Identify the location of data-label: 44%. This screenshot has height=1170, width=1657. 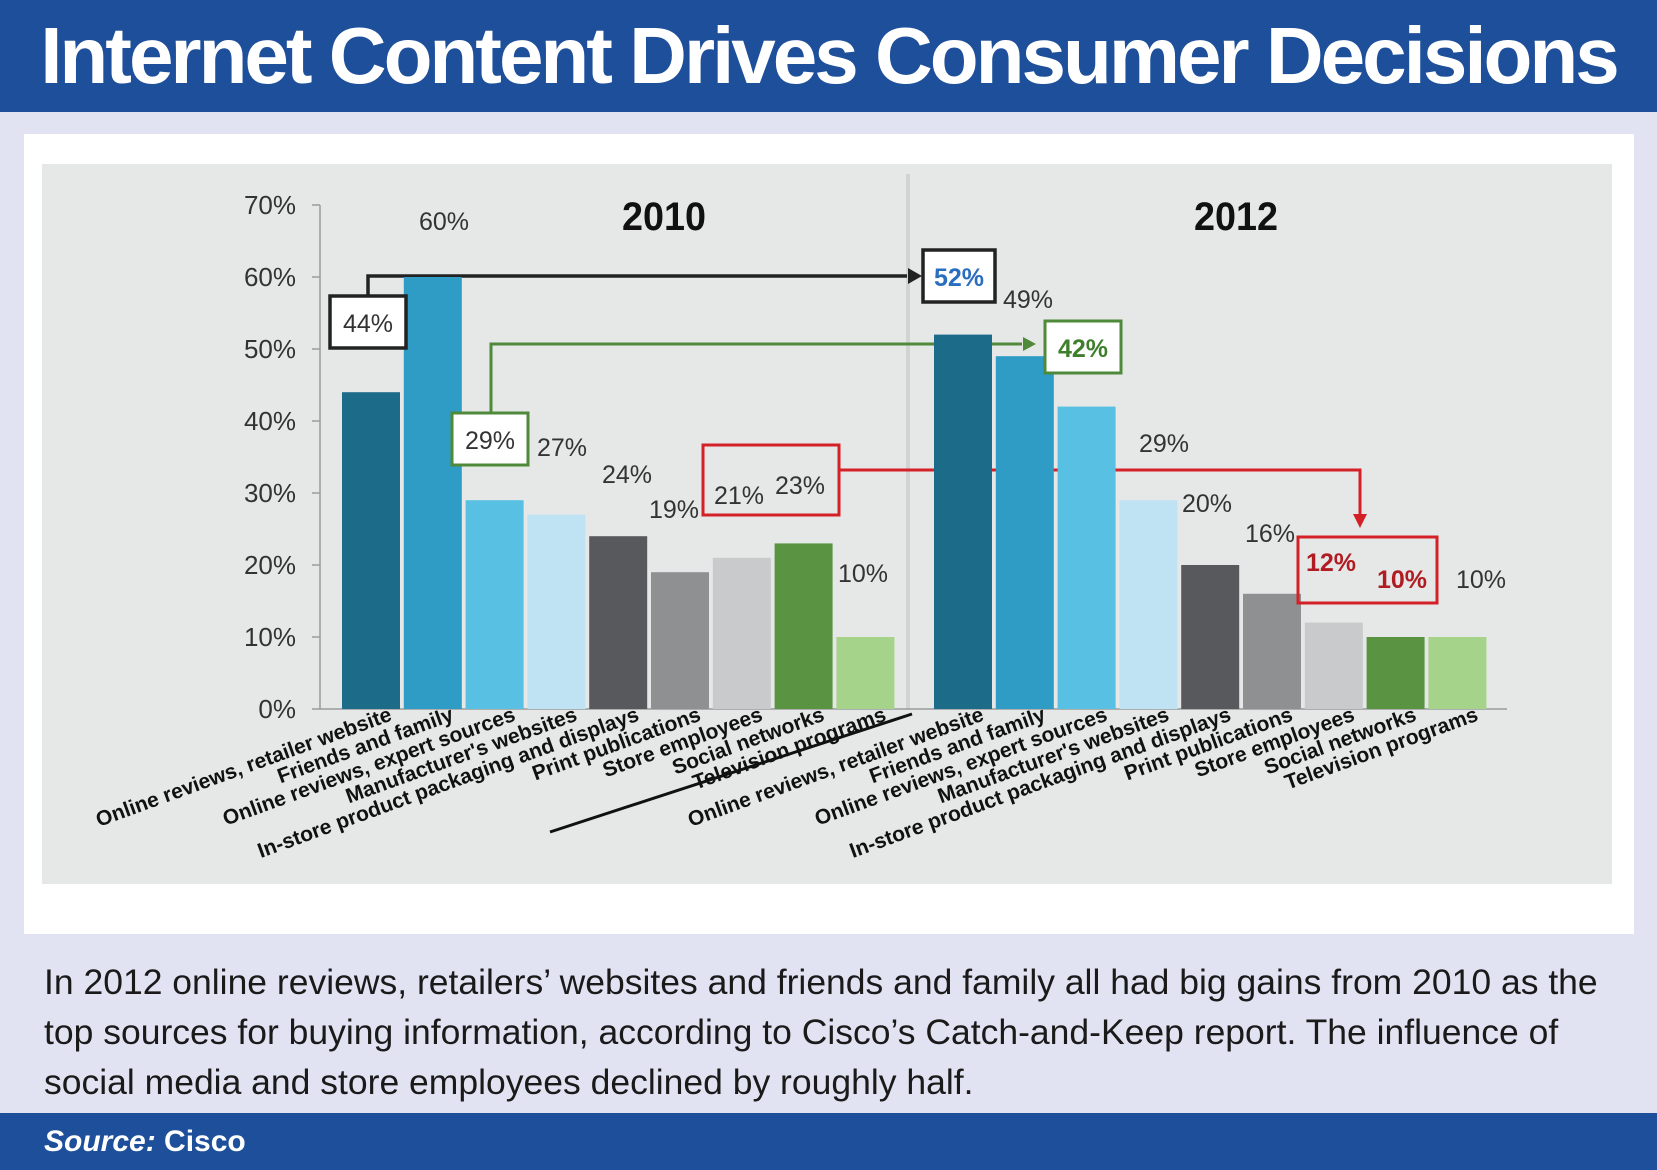
(368, 324).